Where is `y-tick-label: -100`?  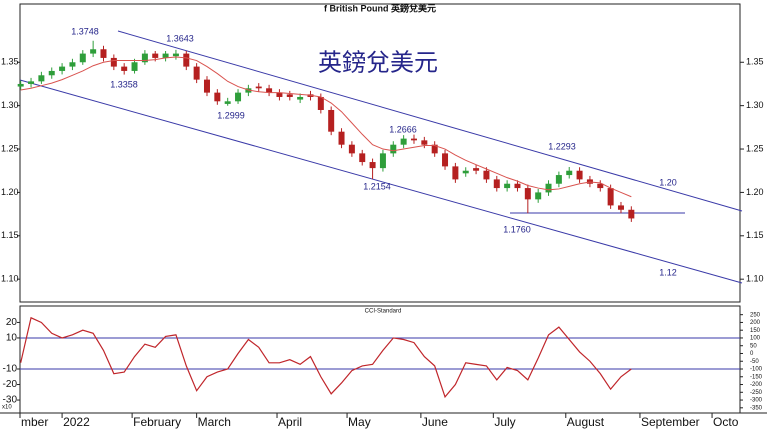
y-tick-label: -100 is located at coordinates (756, 370).